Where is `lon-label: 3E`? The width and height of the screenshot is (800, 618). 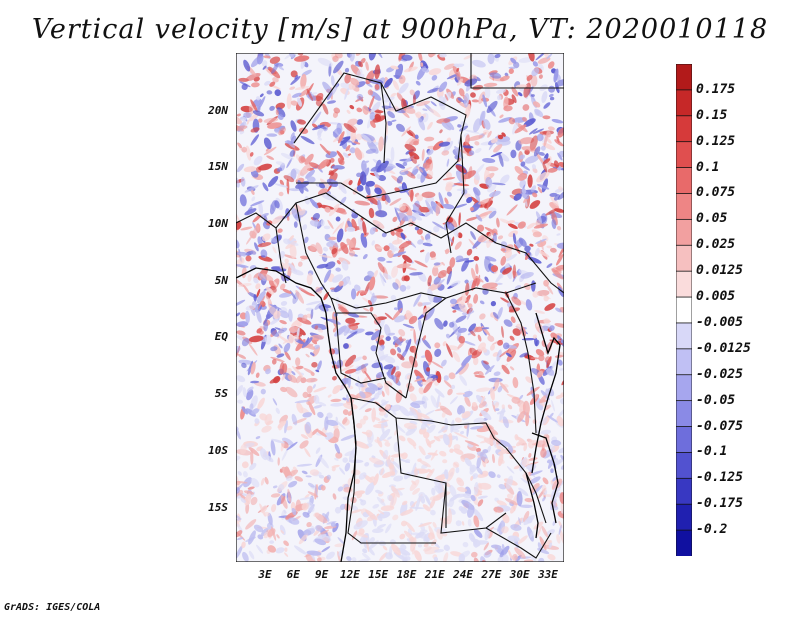
lon-label: 3E is located at coordinates (265, 574).